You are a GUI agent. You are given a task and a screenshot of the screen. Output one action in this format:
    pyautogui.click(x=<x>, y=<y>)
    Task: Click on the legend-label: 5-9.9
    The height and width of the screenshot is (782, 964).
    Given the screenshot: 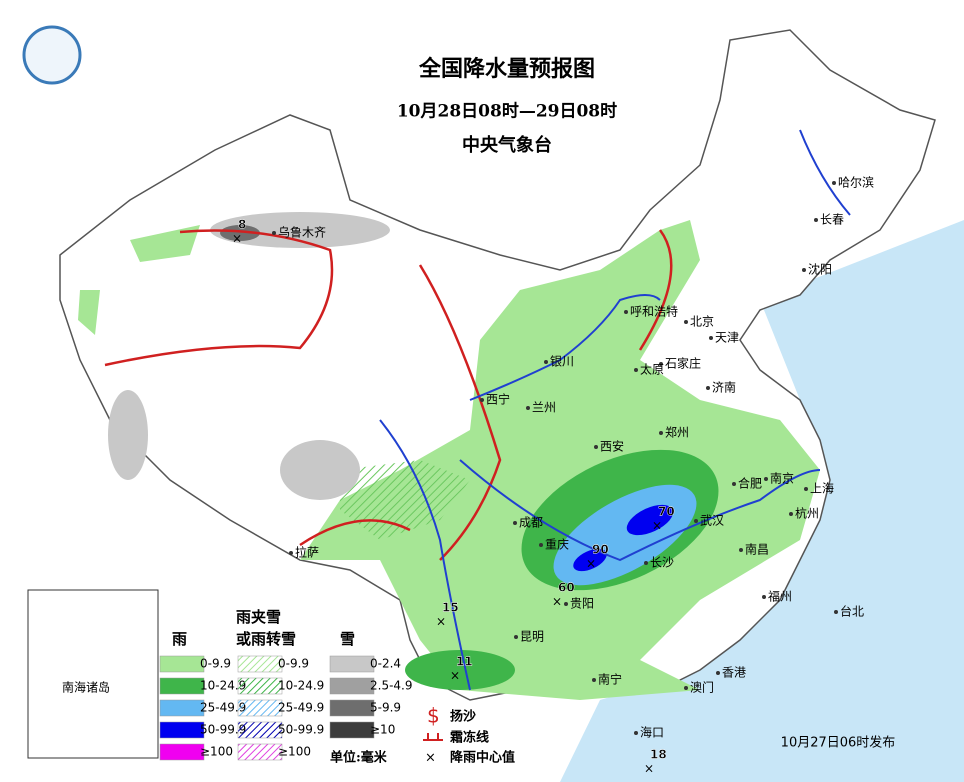 What is the action you would take?
    pyautogui.click(x=385, y=708)
    